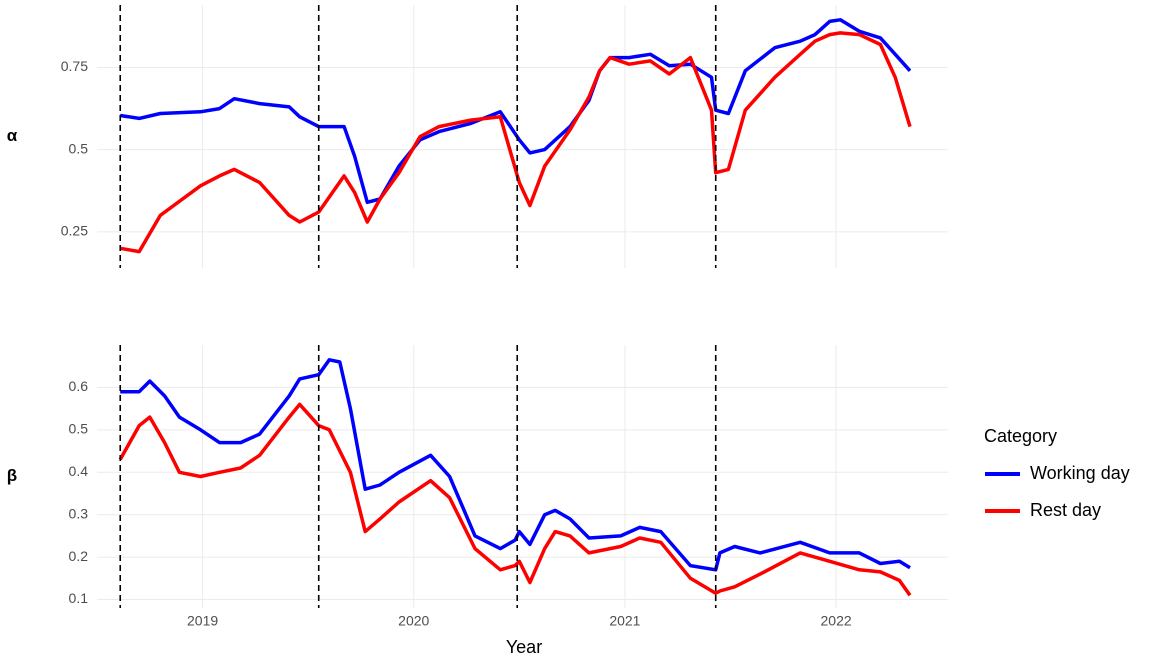  What do you see at coordinates (12, 475) in the screenshot?
I see `y-axis-title: β` at bounding box center [12, 475].